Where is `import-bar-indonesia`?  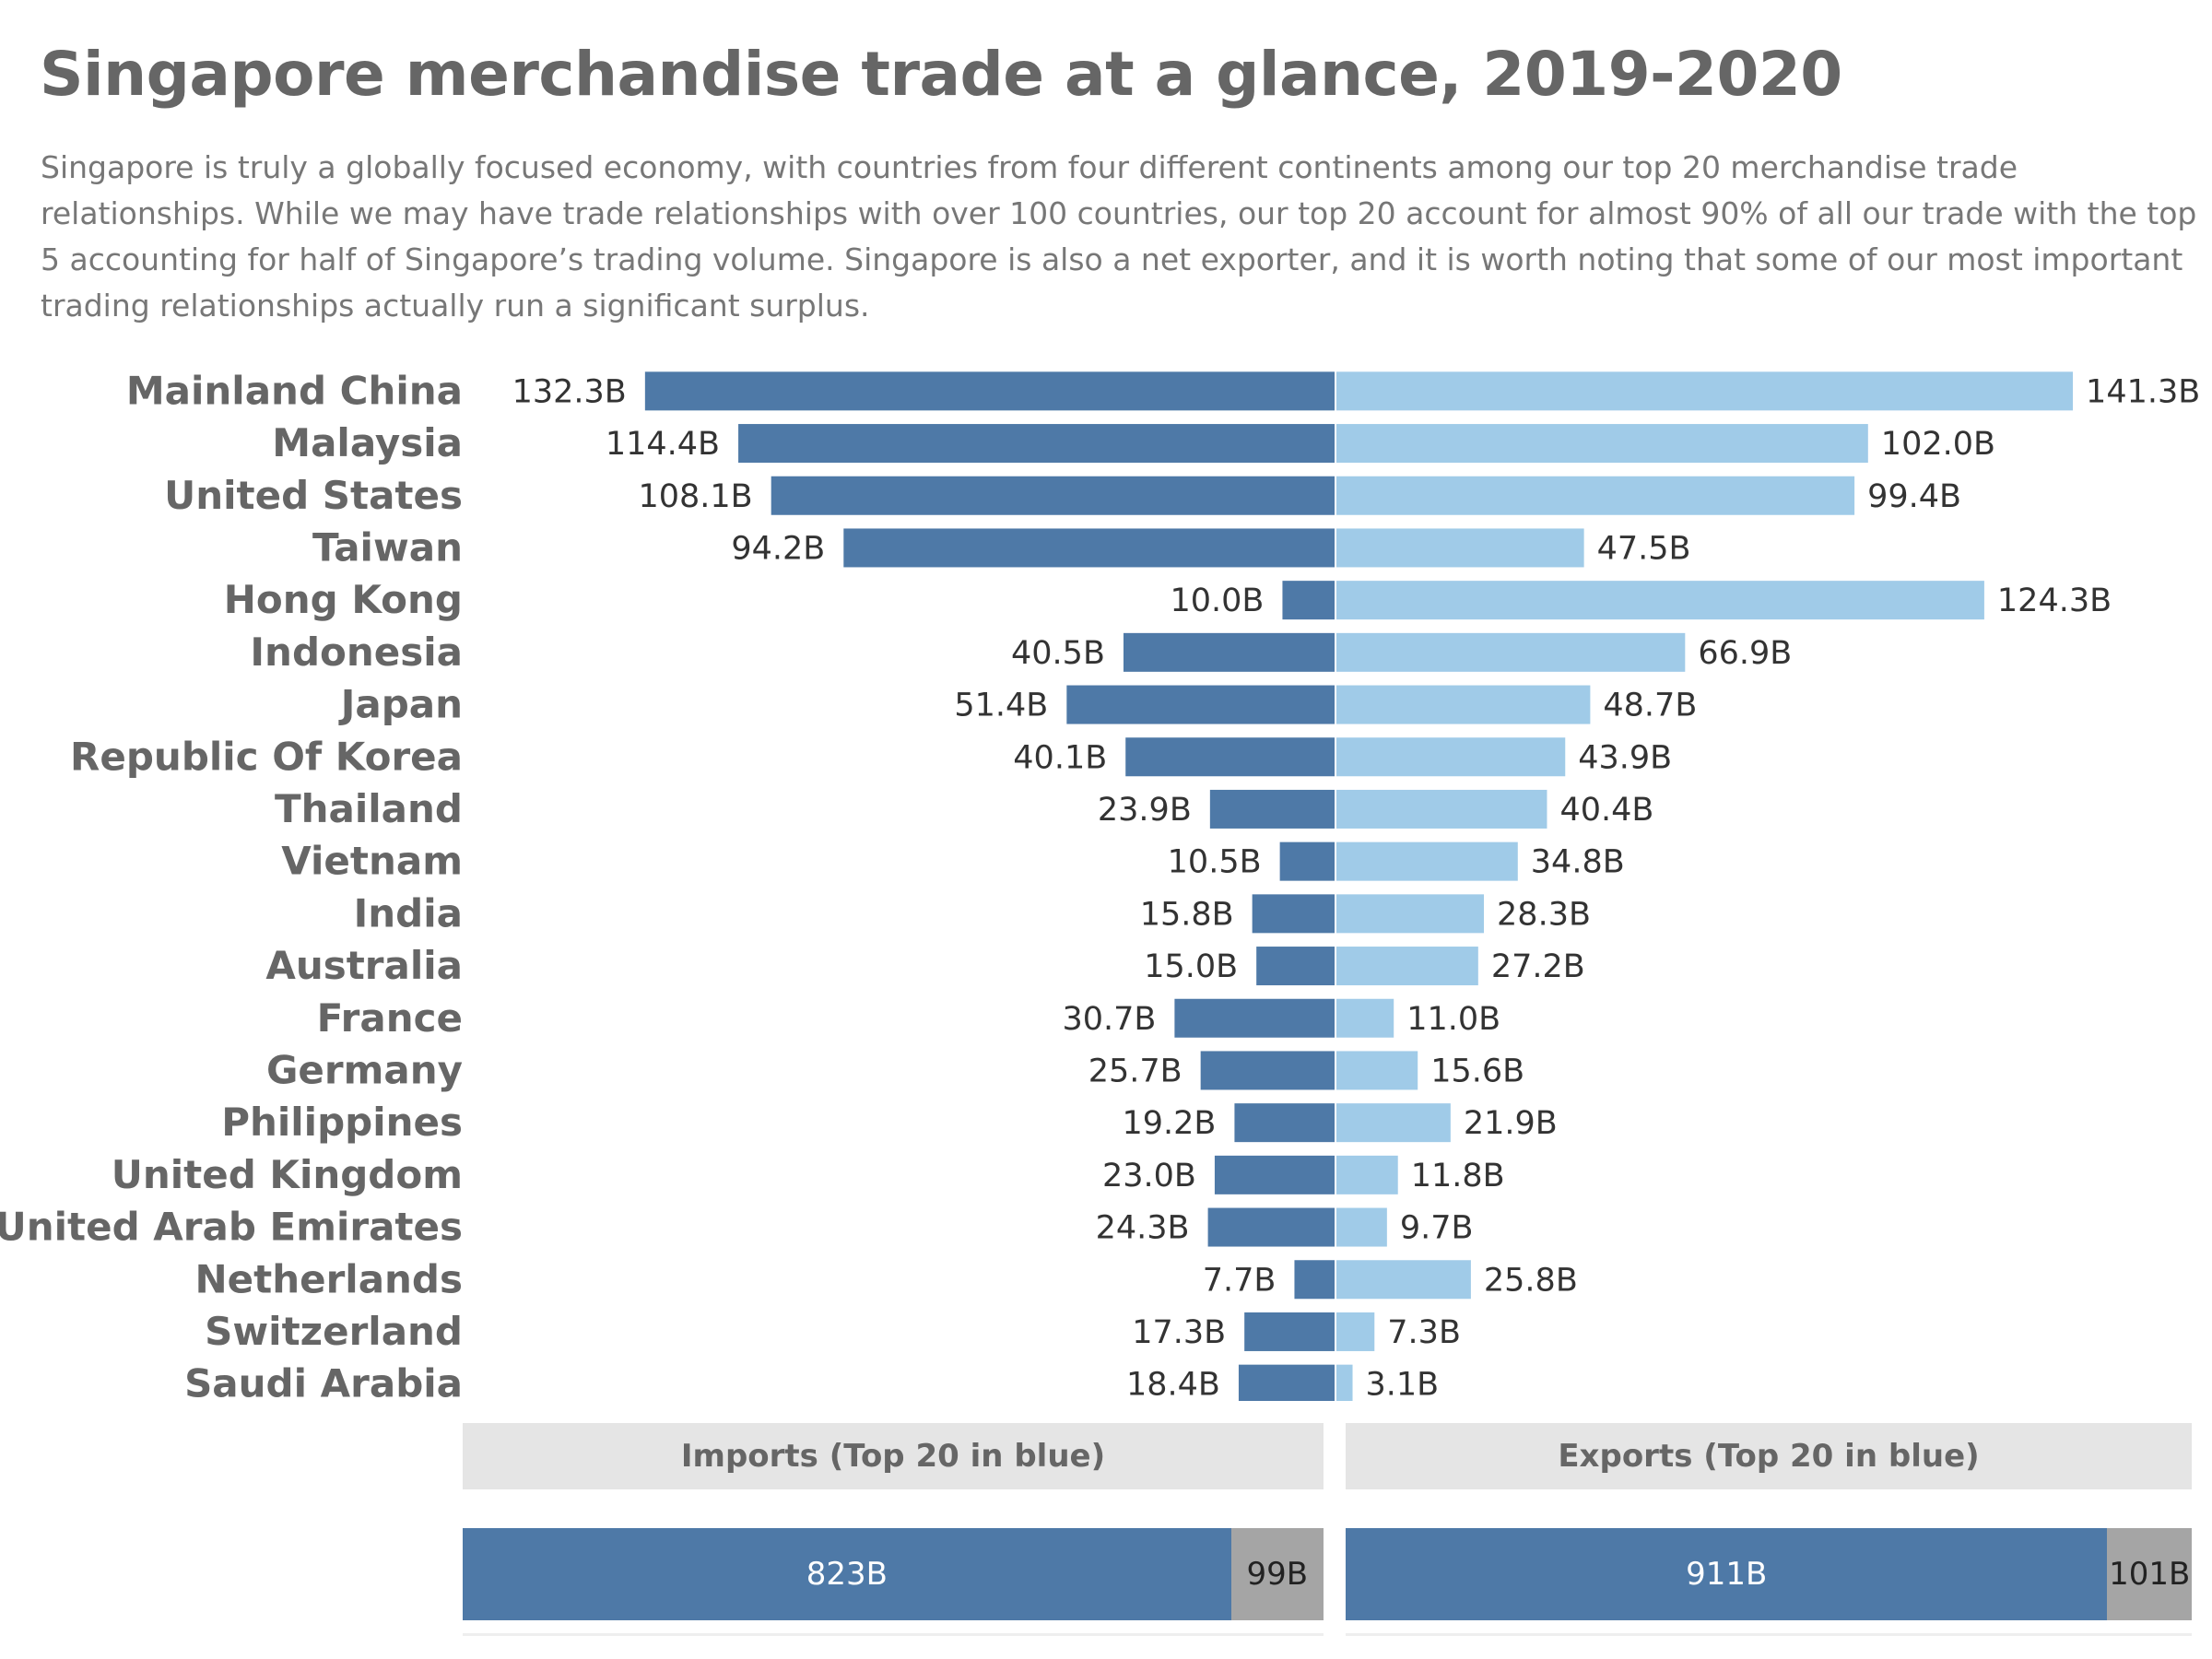 import-bar-indonesia is located at coordinates (1229, 652).